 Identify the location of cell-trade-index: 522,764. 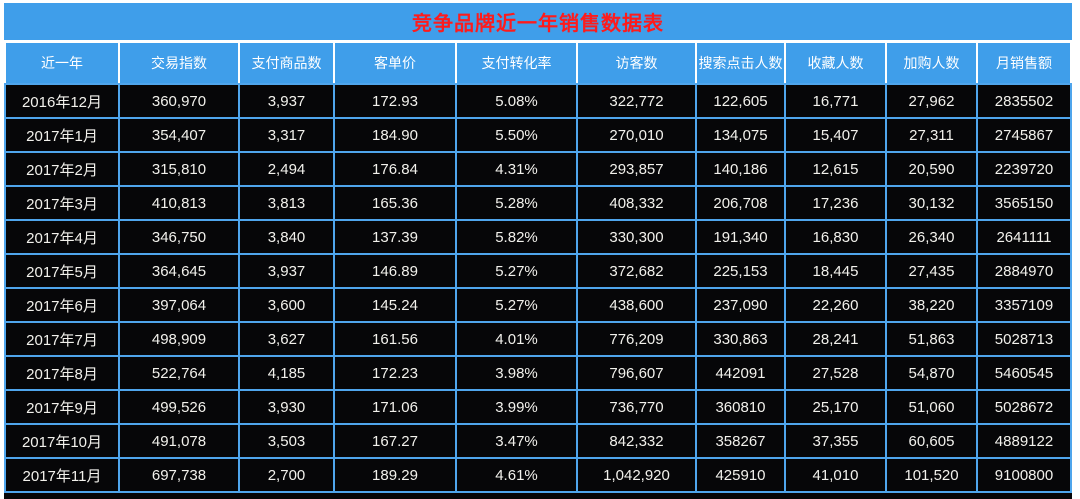
(179, 373).